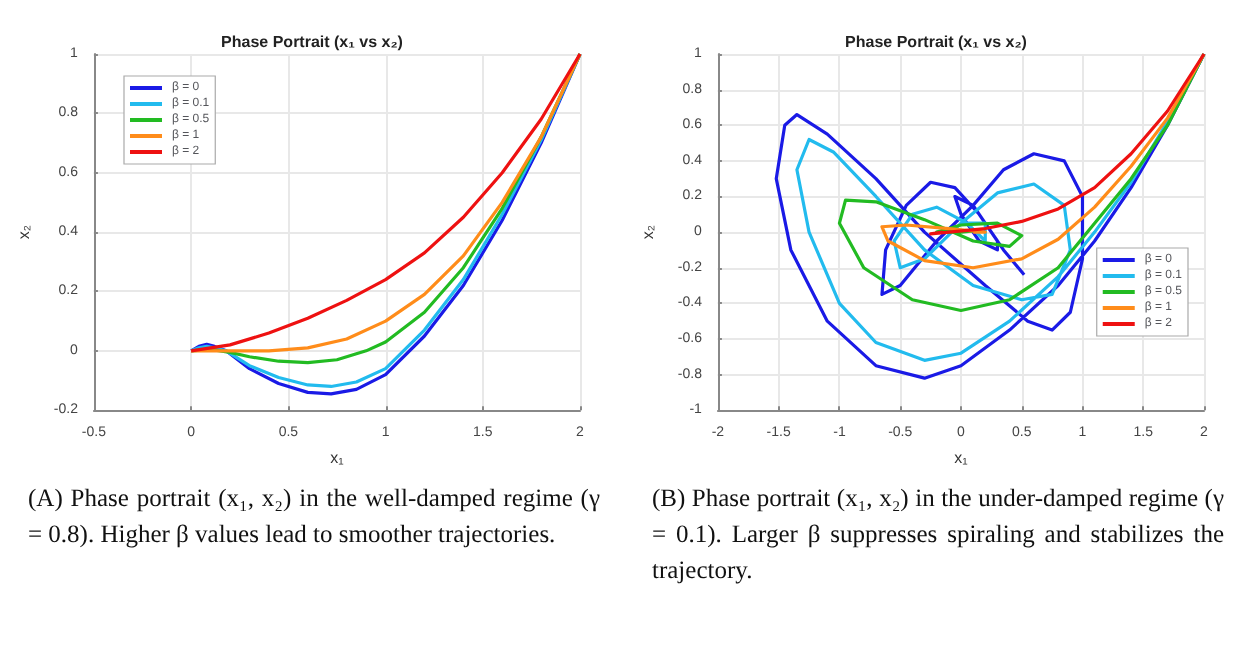  What do you see at coordinates (314, 517) in the screenshot?
I see `text: (A) Phase portrait (x₁, x₂) in the well-damped regime (γ = 0.8). Higher β values lead to smoother trajectories.` at bounding box center [314, 517].